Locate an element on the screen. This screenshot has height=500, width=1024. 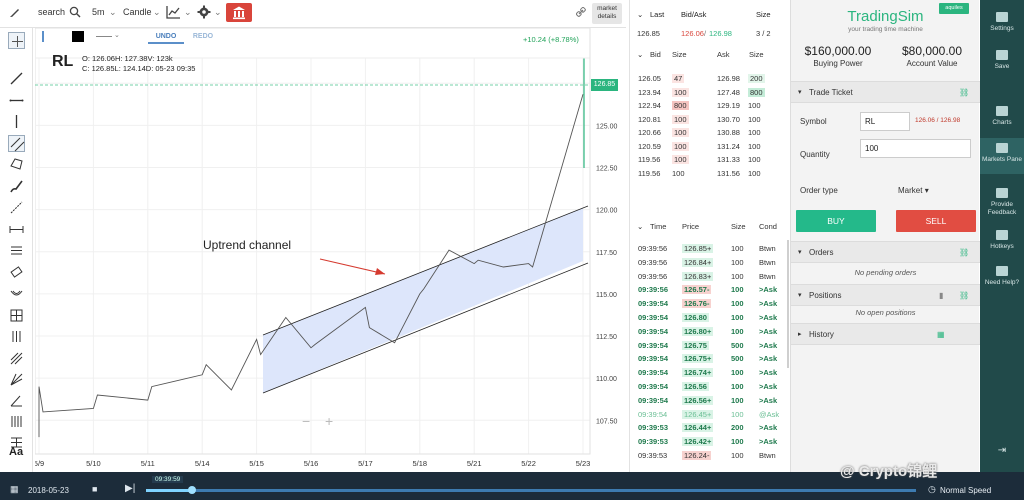
gear-icon is located at coordinates (204, 13).